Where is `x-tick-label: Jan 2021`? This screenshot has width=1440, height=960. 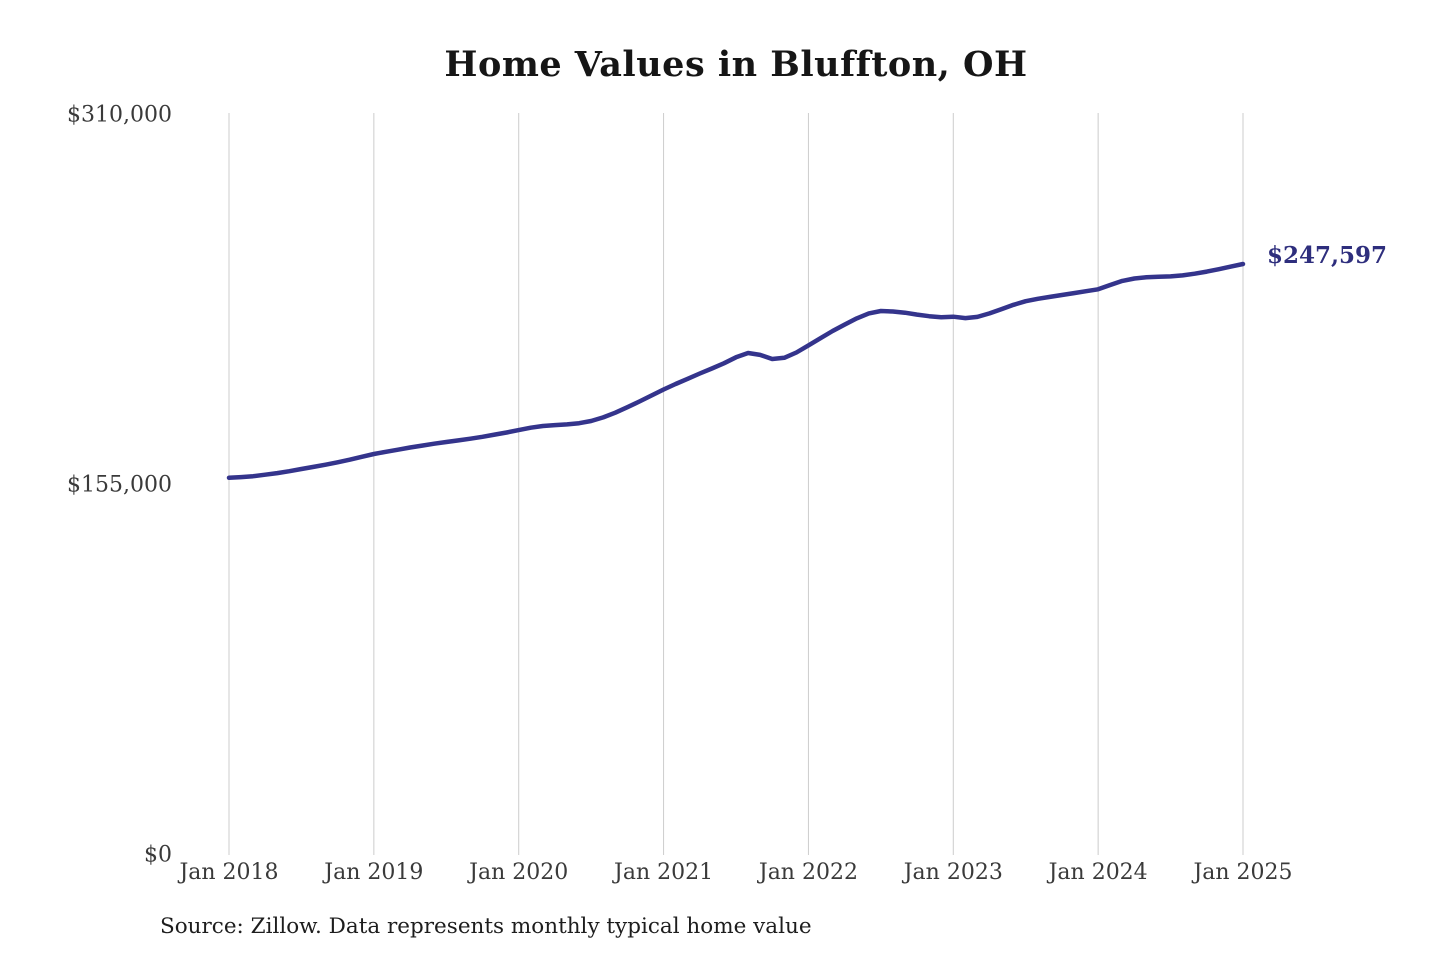 x-tick-label: Jan 2021 is located at coordinates (664, 872).